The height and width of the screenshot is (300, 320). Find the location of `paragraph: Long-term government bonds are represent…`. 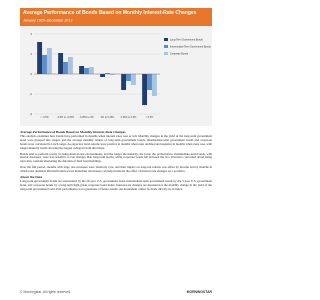

paragraph: Long-term government bonds are represent… is located at coordinates (116, 184).